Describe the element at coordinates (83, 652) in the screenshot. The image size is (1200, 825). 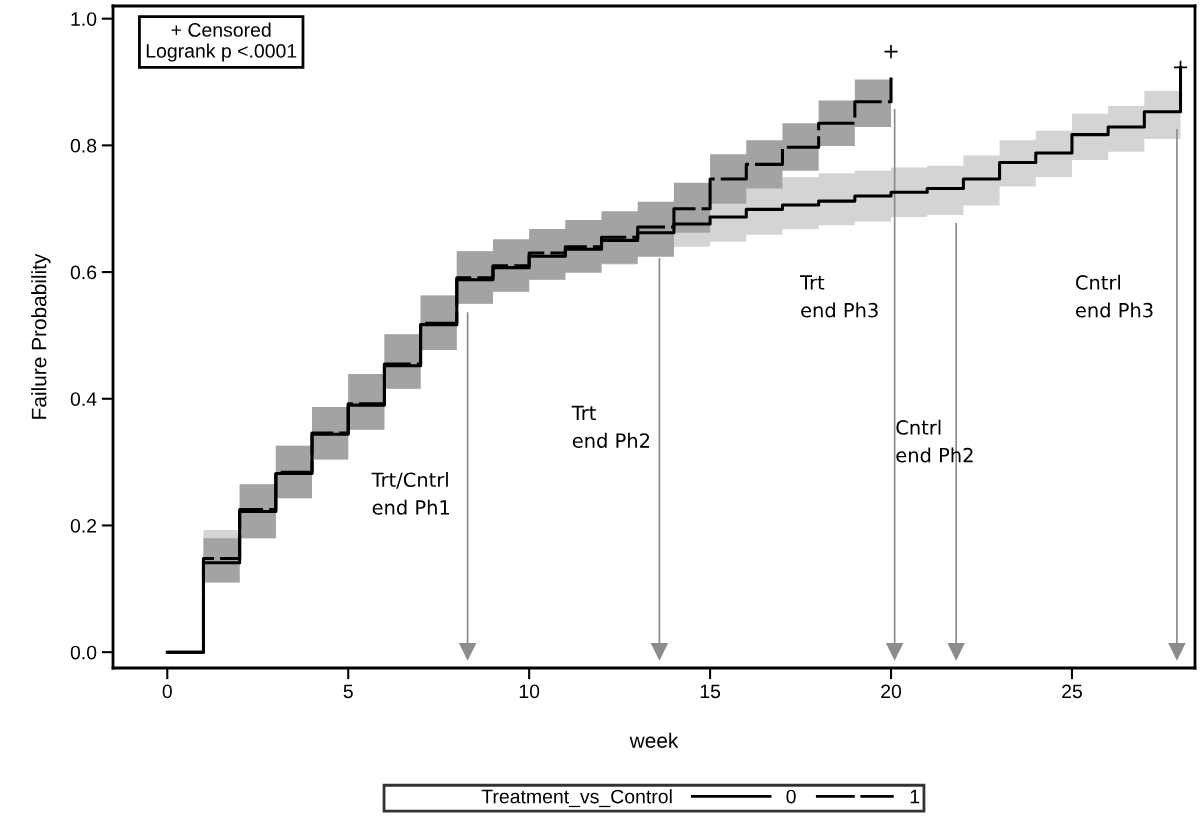
I see `y-tick-label: 0.0` at that location.